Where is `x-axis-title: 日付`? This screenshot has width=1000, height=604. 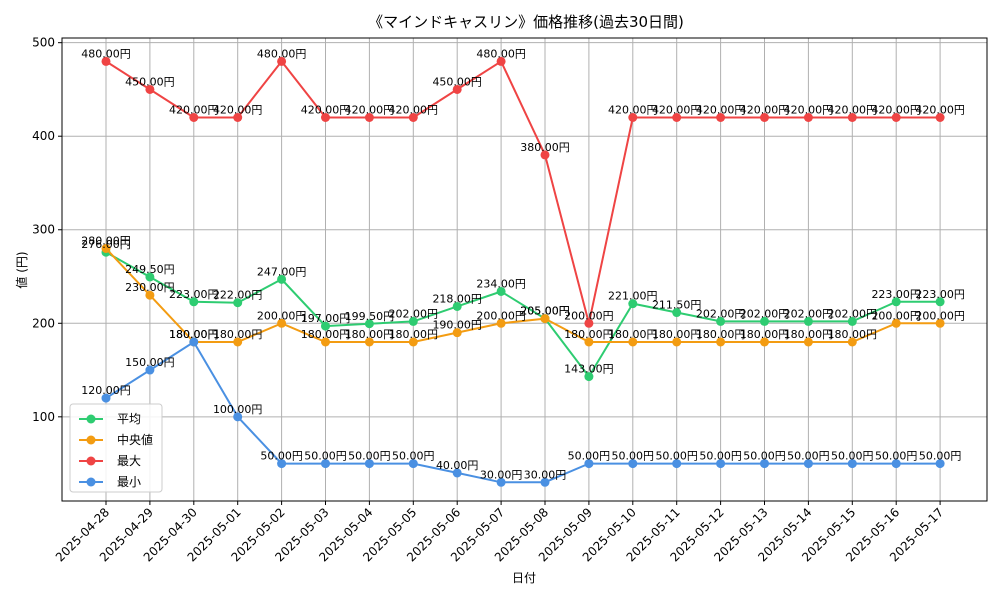 x-axis-title: 日付 is located at coordinates (524, 578).